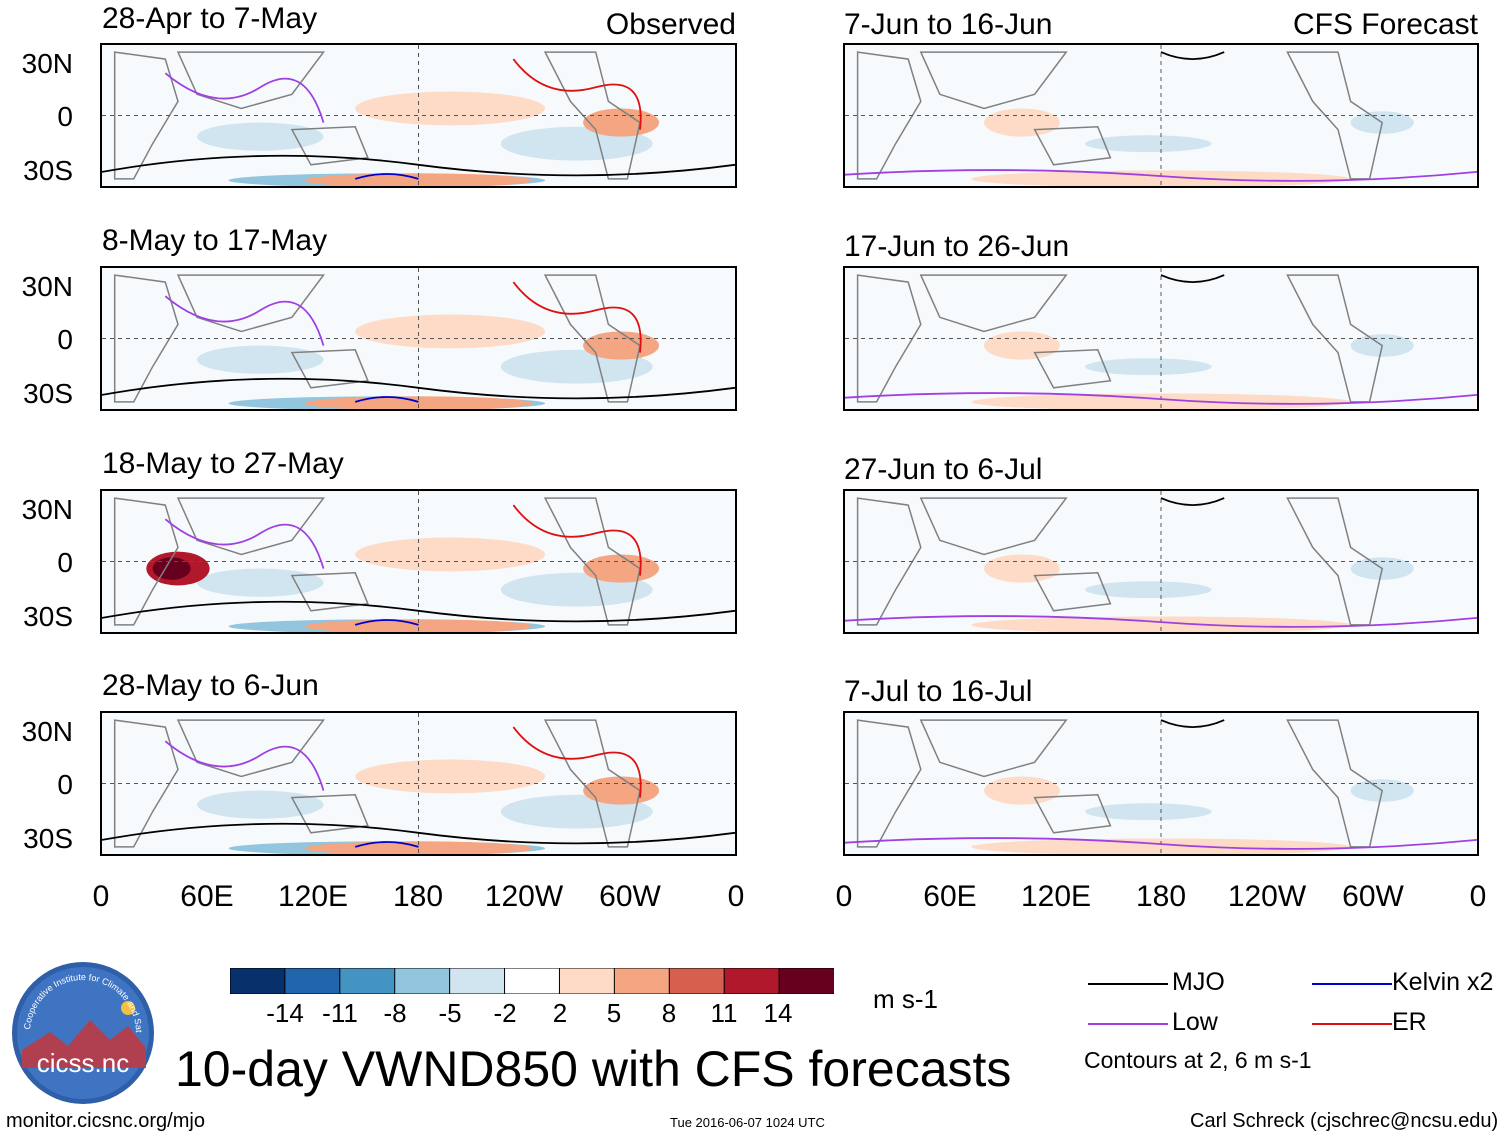  What do you see at coordinates (943, 469) in the screenshot?
I see `forecast-panel-3-title: 27-Jun to 6-Jul` at bounding box center [943, 469].